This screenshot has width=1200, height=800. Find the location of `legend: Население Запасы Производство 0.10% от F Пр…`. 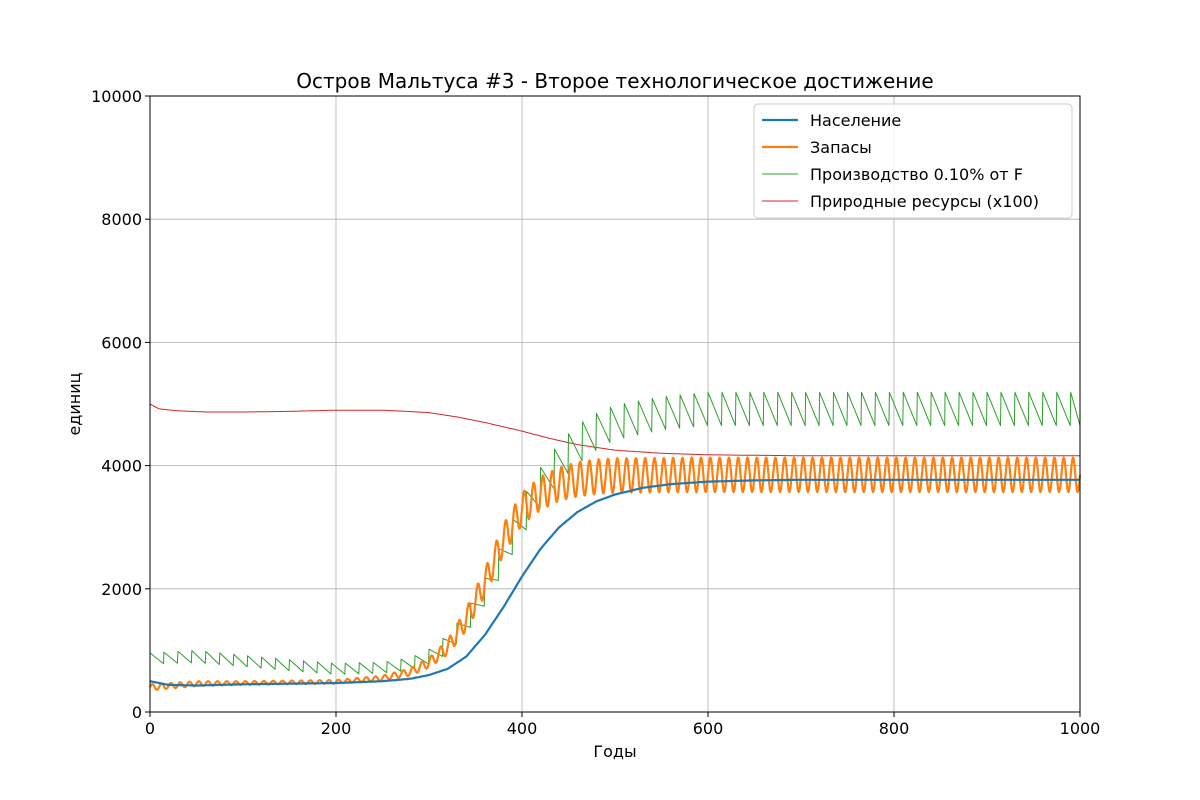

legend: Население Запасы Производство 0.10% от F Пр… is located at coordinates (913, 161).